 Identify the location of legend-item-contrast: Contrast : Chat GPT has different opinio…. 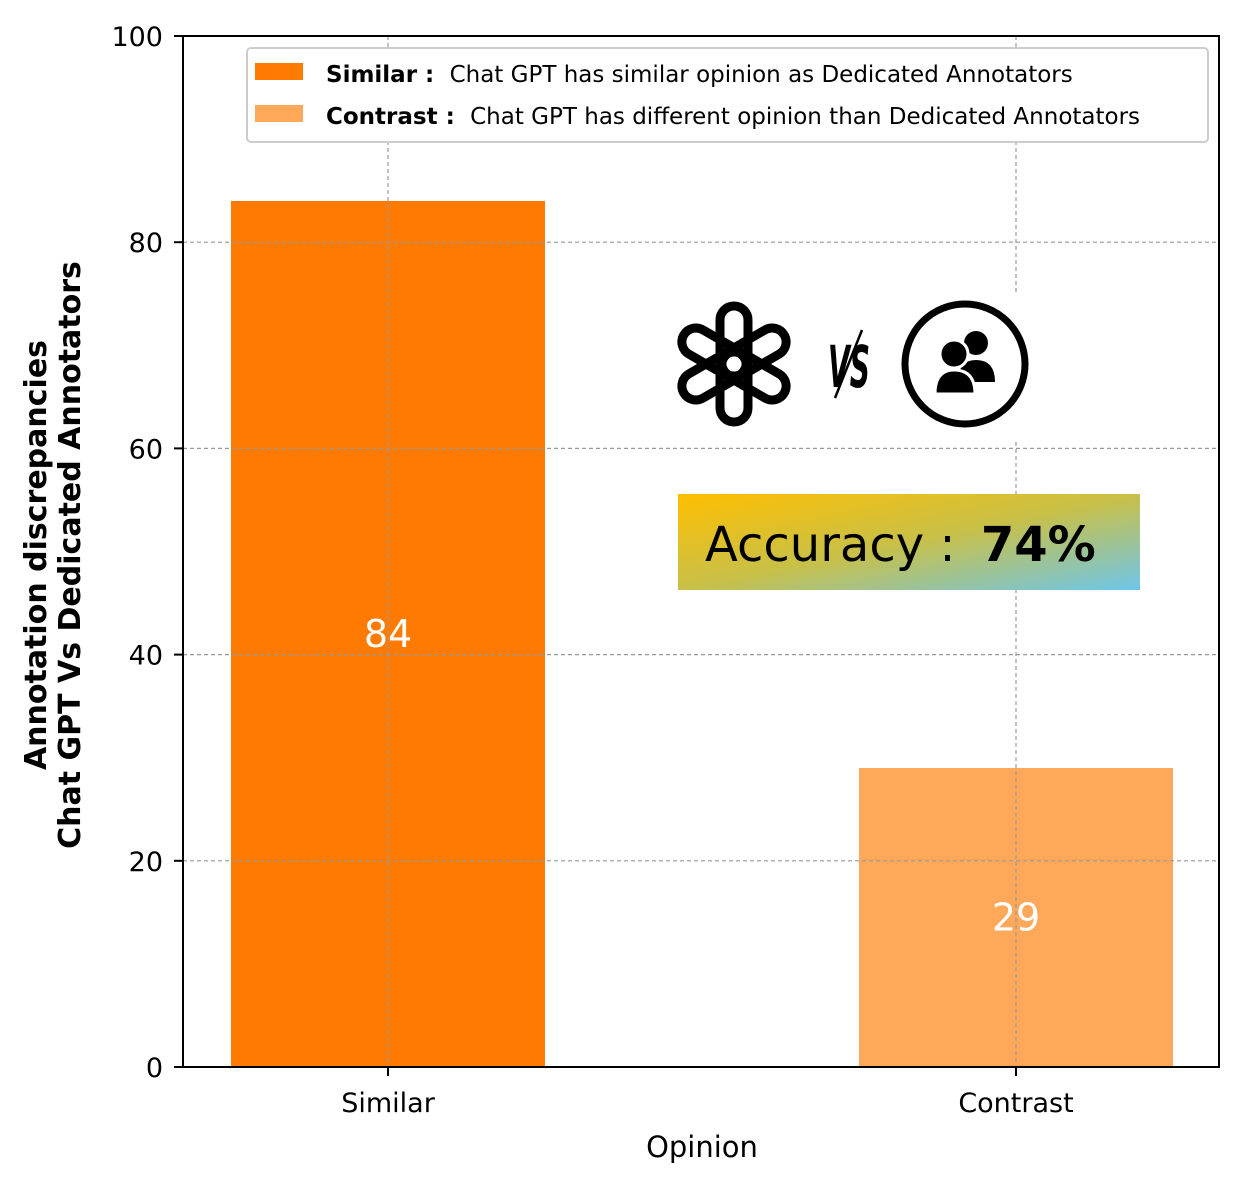
(733, 117).